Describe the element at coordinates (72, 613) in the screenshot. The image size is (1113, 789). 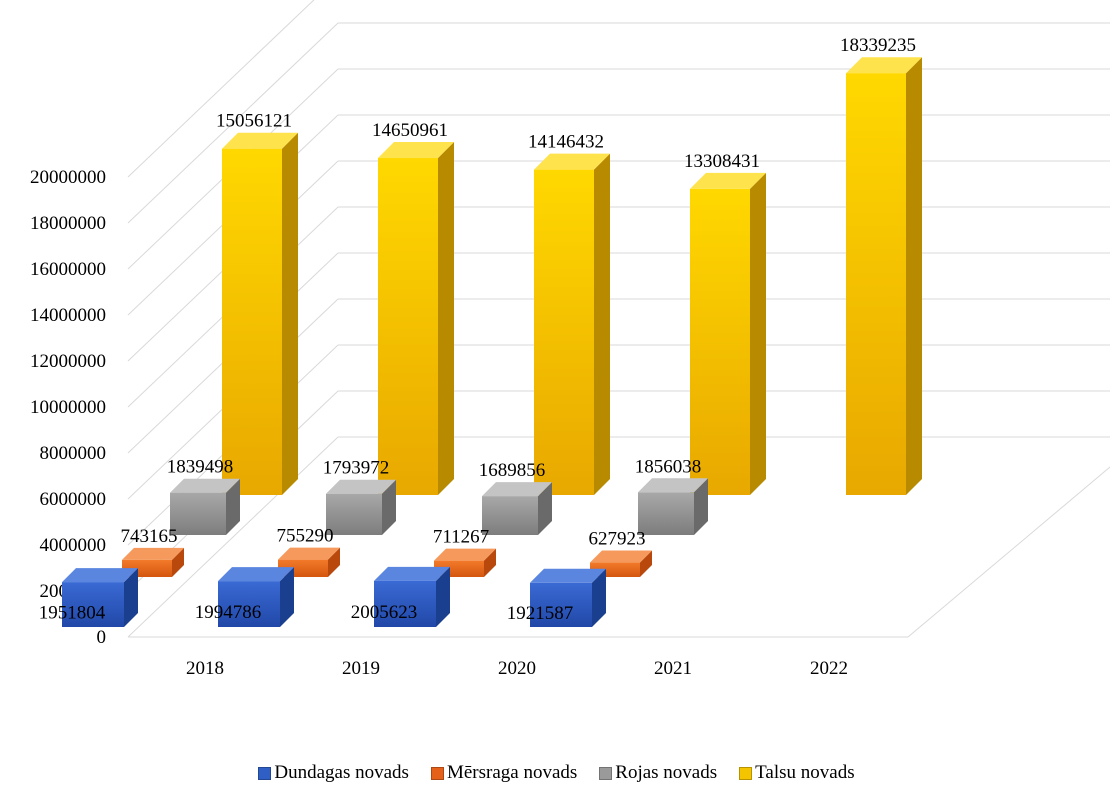
I see `data-label: 1951804` at that location.